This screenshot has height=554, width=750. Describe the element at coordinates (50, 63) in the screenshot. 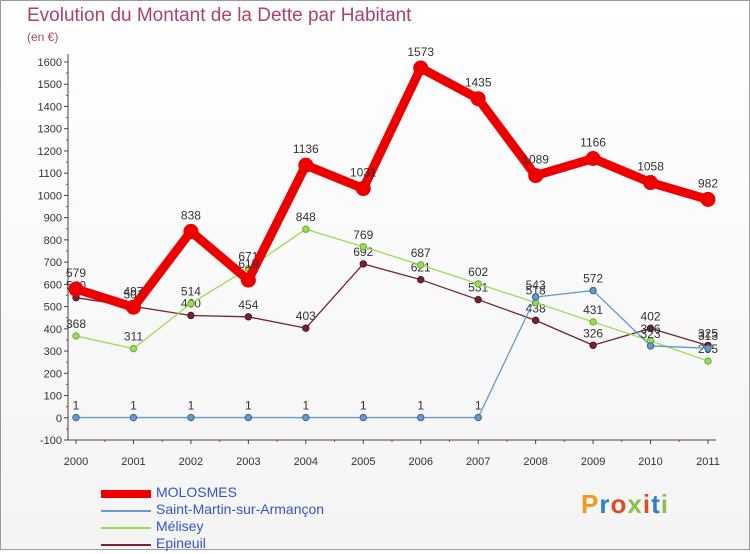

I see `y-tick-label: 1600` at that location.